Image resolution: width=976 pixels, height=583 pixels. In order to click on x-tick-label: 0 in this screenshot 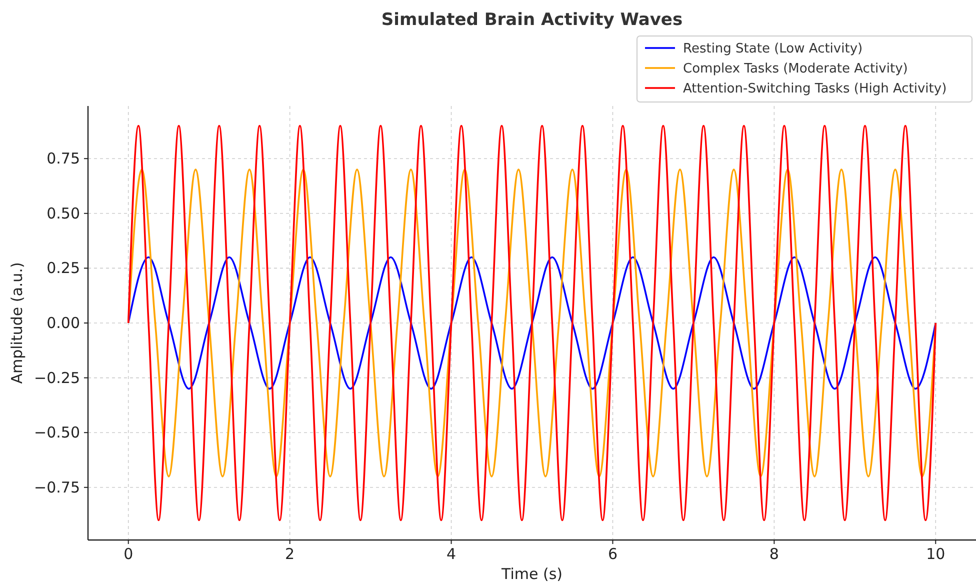, I will do `click(129, 554)`.